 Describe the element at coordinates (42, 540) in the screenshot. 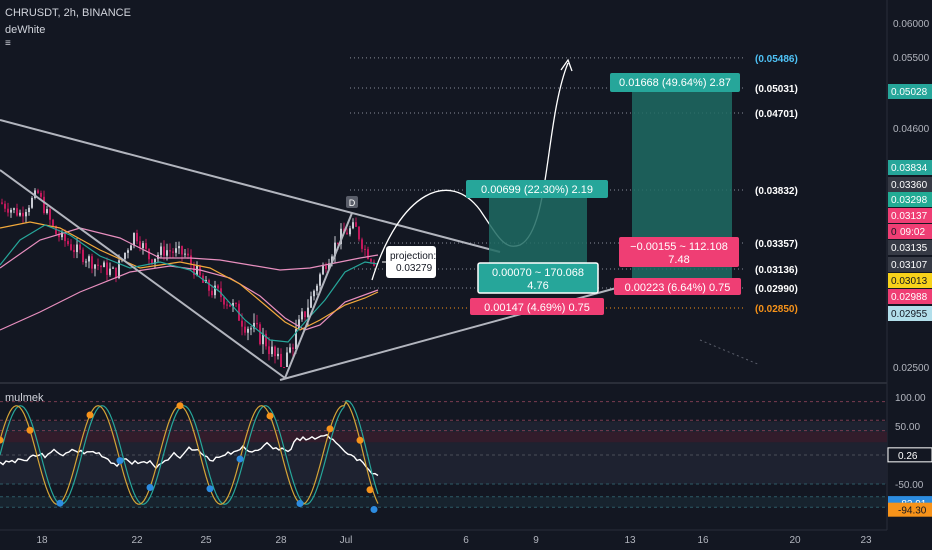

I see `time-axis-tick: 18` at that location.